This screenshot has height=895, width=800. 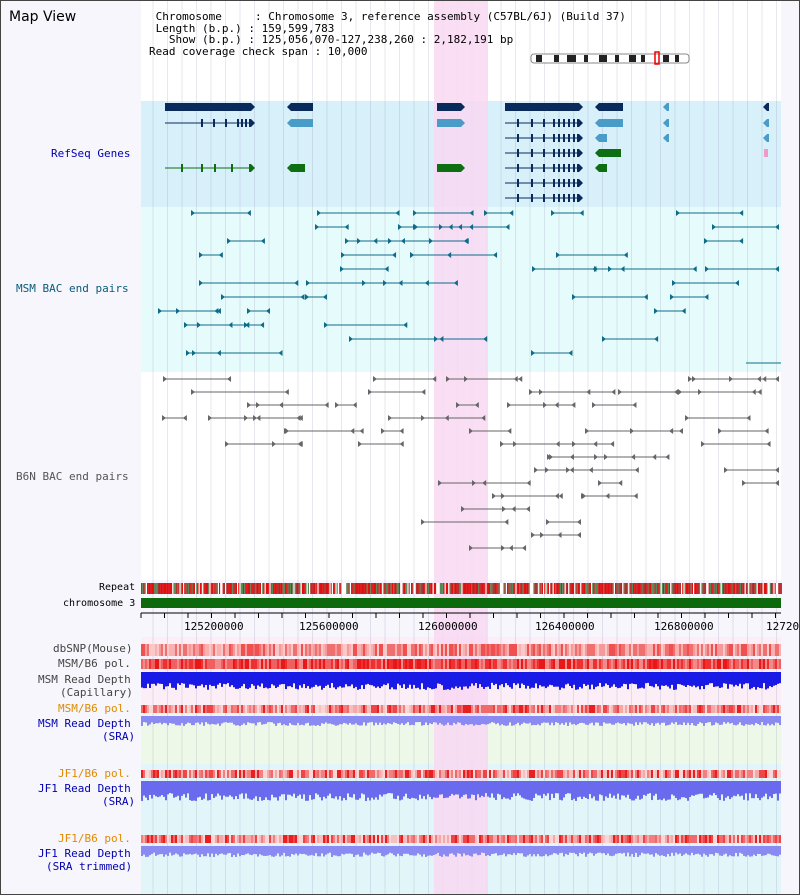 What do you see at coordinates (72, 288) in the screenshot?
I see `track-label-msm-bac: MSM BAC end pairs` at bounding box center [72, 288].